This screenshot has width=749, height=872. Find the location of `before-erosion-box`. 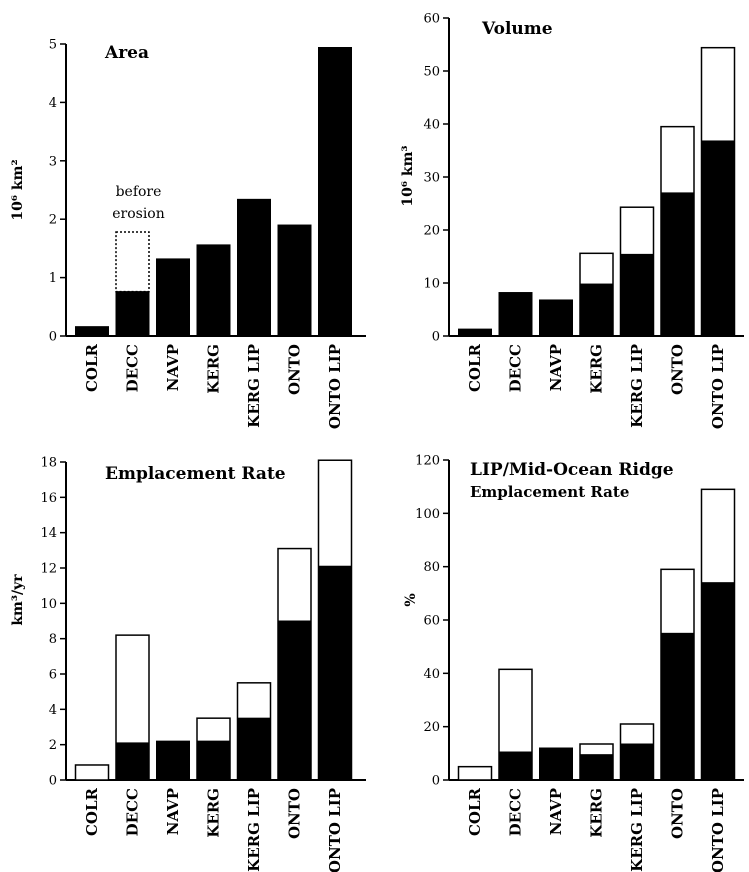

before-erosion-box is located at coordinates (132, 262).